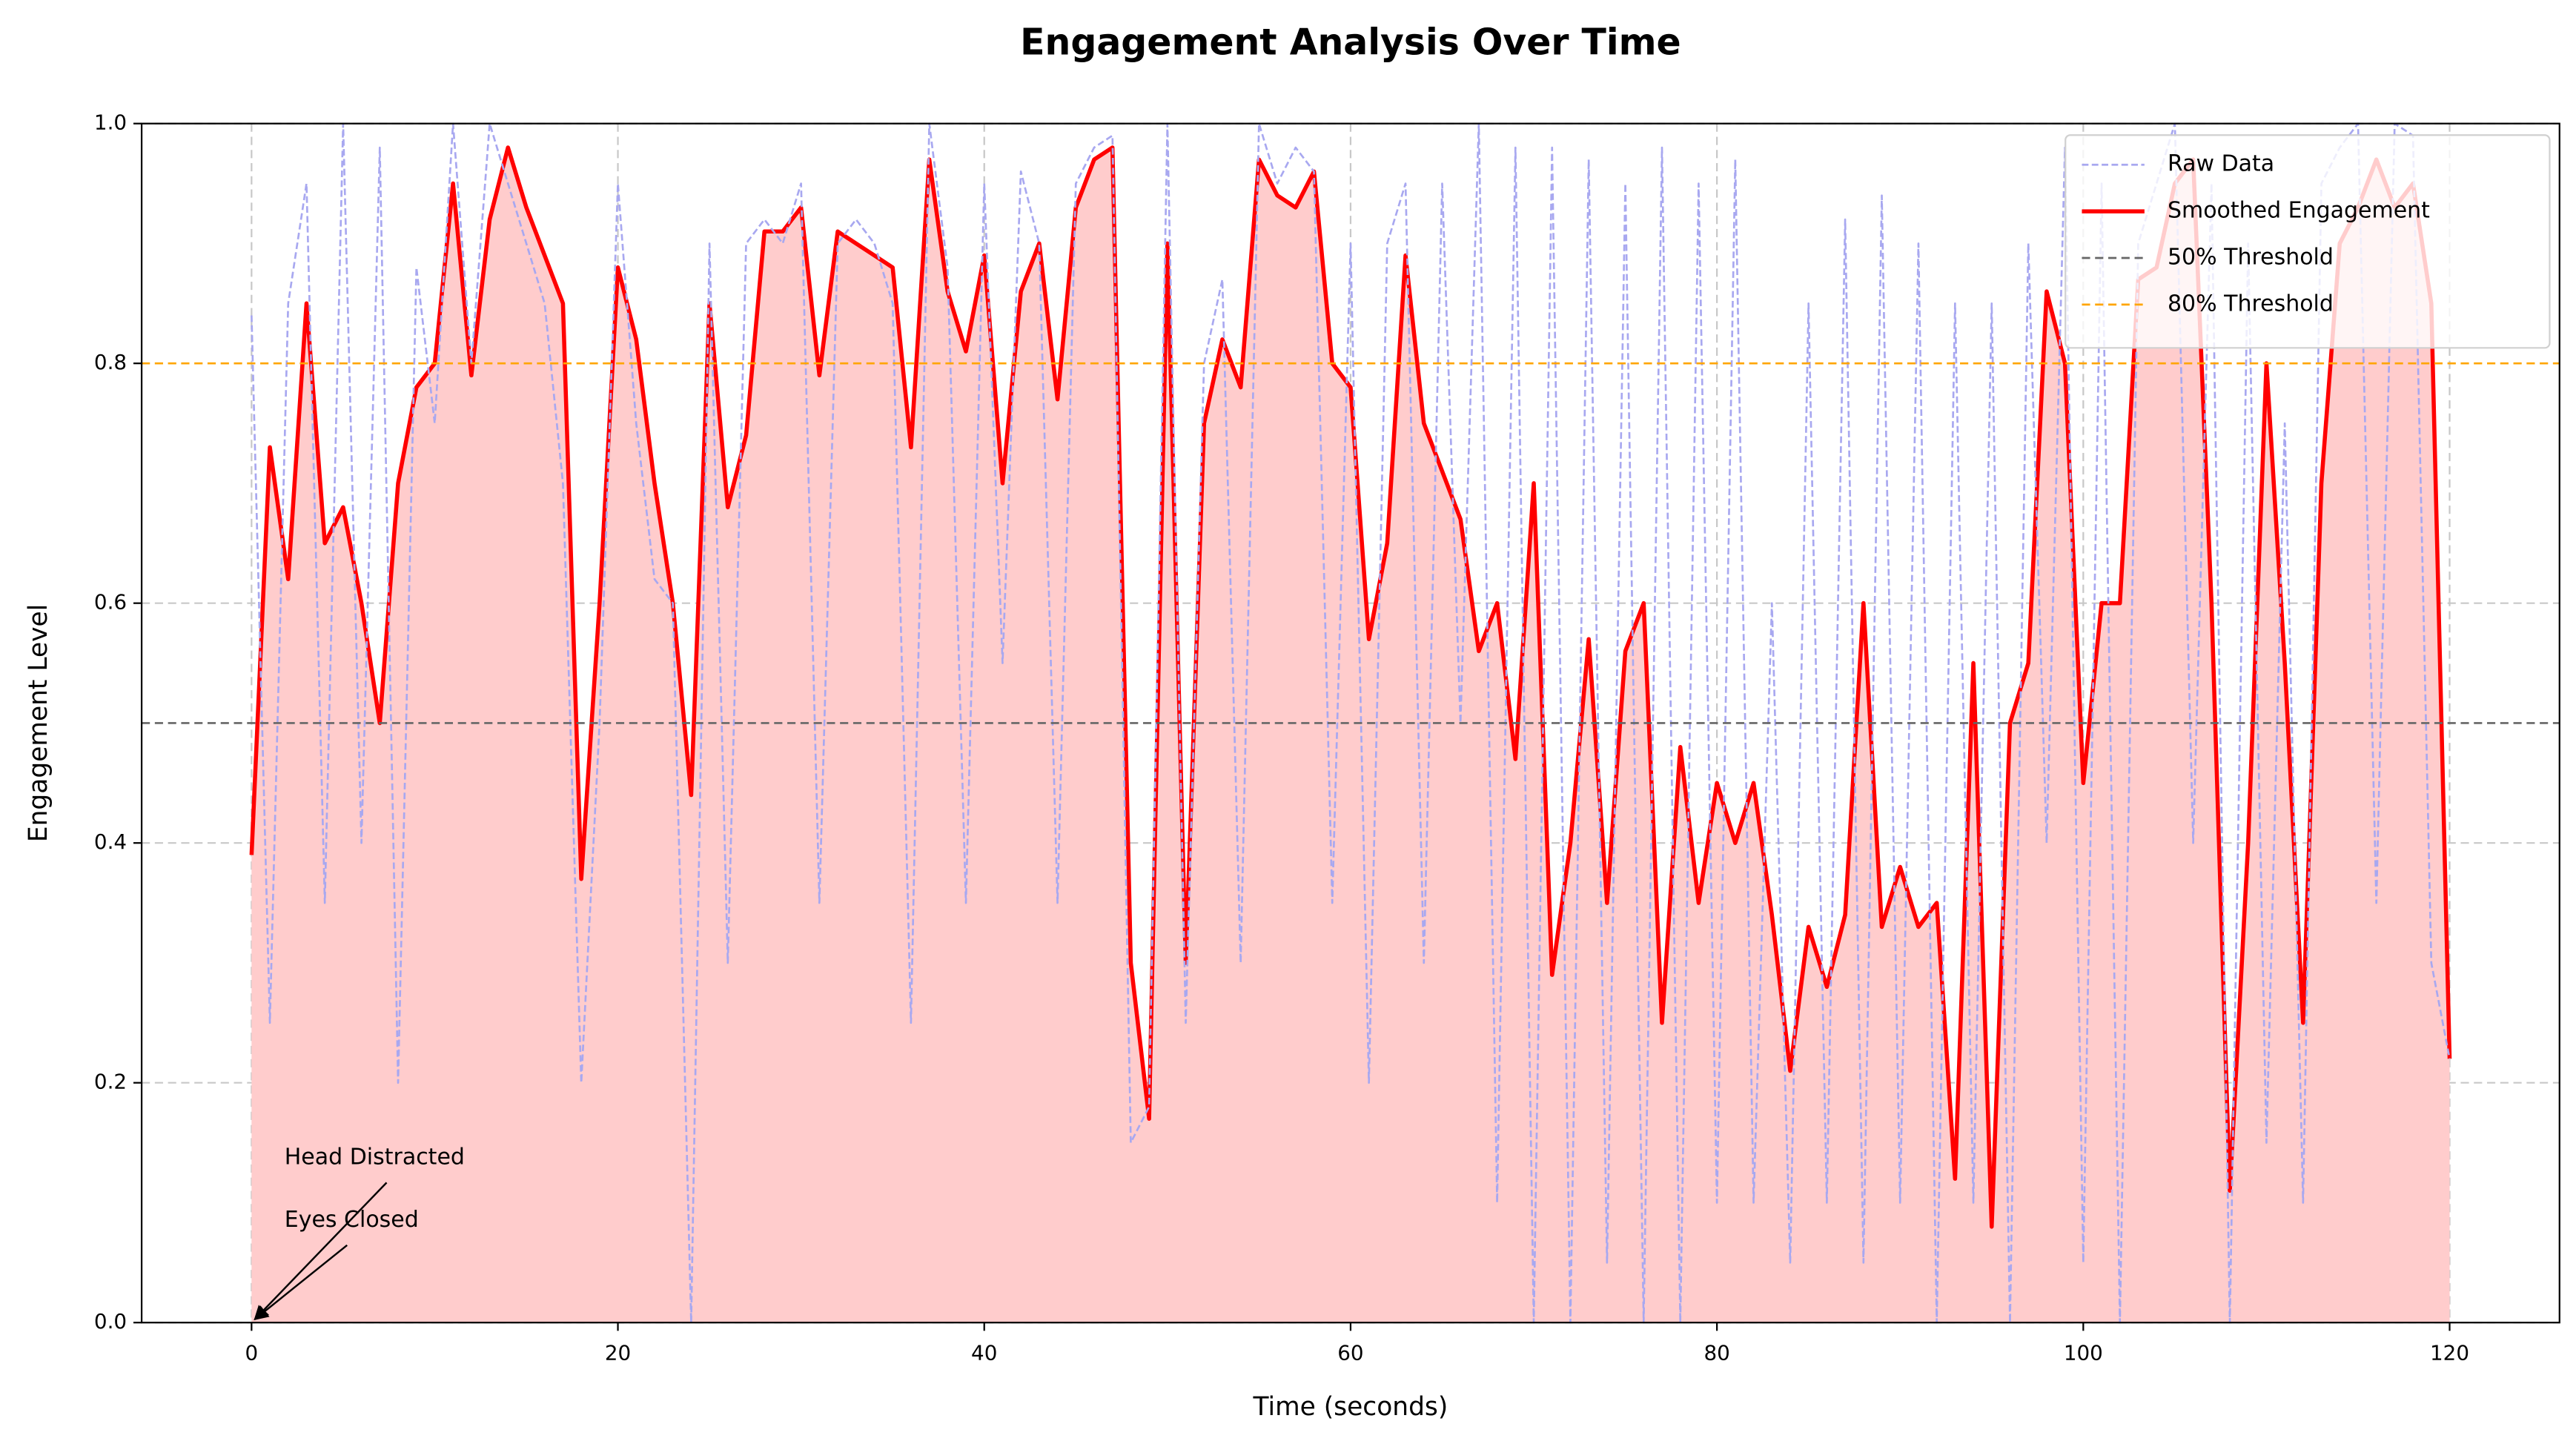  I want to click on legend-label: 50% Threshold, so click(2251, 257).